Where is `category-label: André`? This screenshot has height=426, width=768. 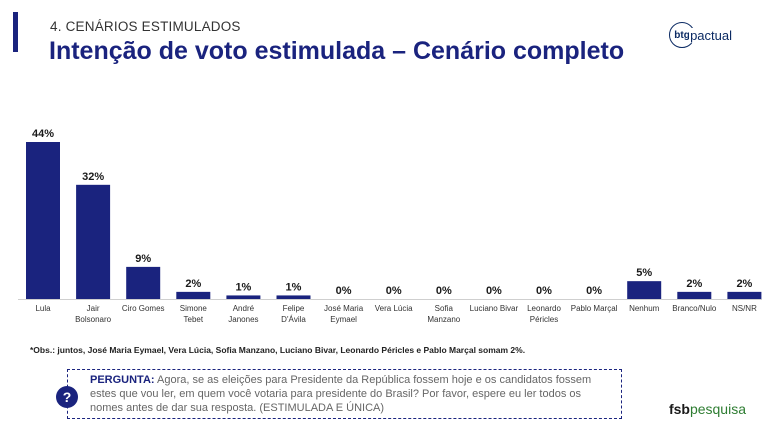 category-label: André is located at coordinates (244, 308).